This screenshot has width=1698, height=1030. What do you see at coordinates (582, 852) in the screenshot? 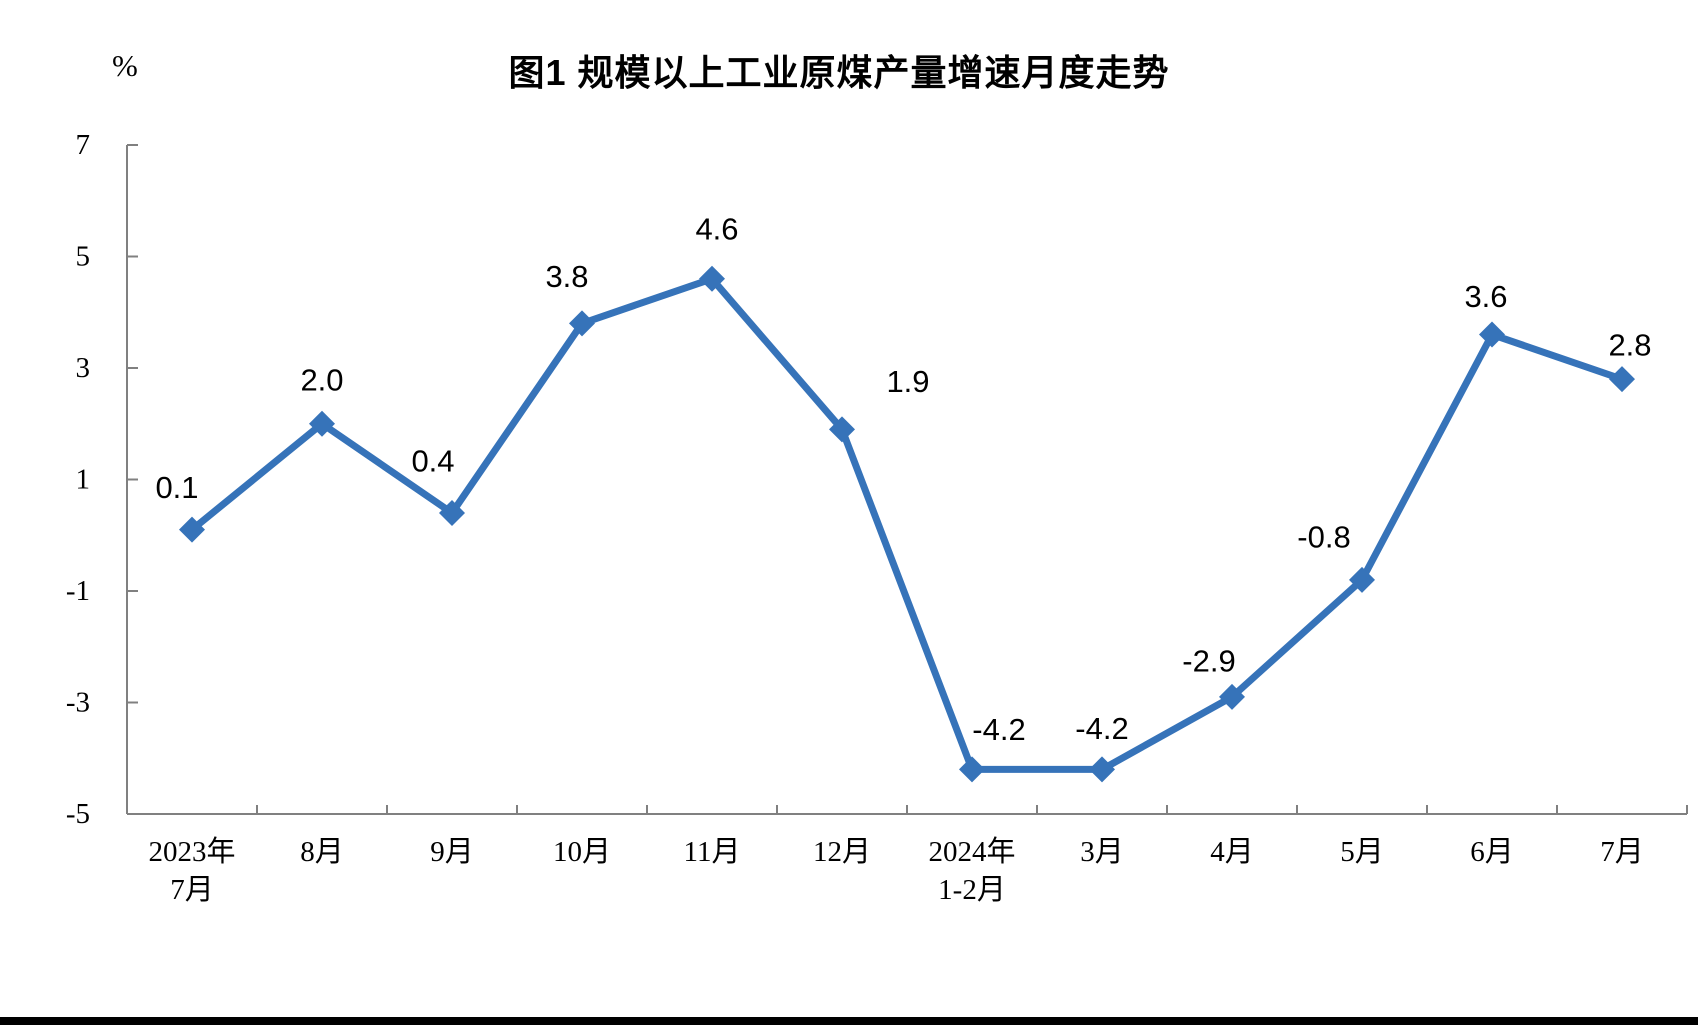
I see `x-axis-tick-label: 10月` at bounding box center [582, 852].